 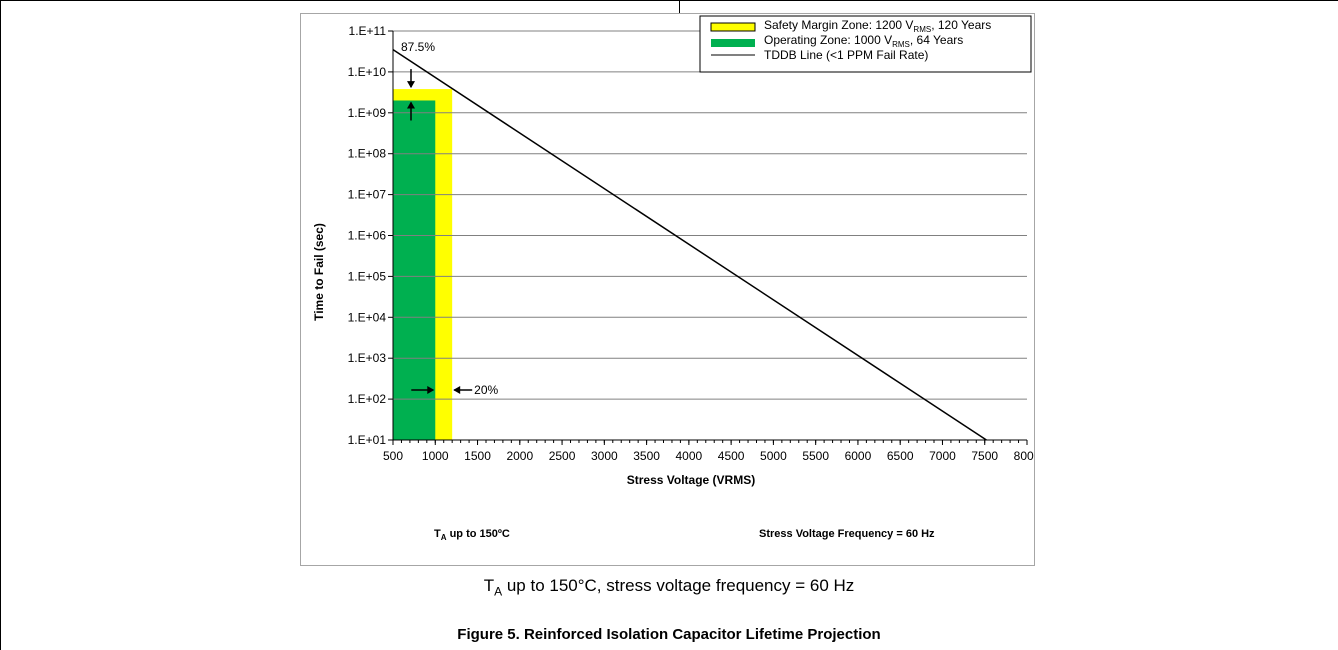 What do you see at coordinates (646, 456) in the screenshot?
I see `x-tick-label: 3500` at bounding box center [646, 456].